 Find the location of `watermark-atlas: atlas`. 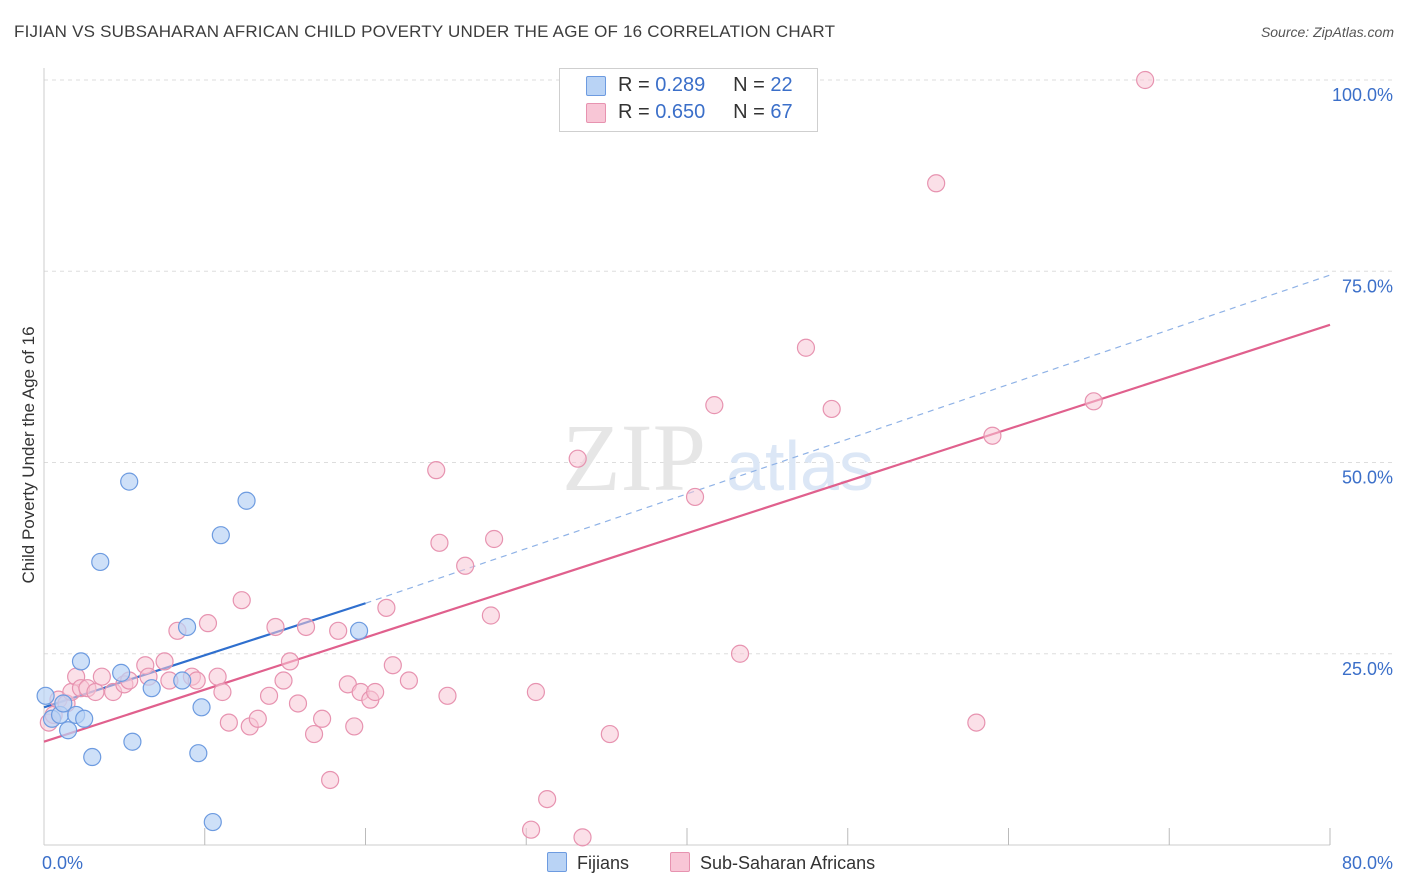

watermark-atlas: atlas is located at coordinates (800, 466).